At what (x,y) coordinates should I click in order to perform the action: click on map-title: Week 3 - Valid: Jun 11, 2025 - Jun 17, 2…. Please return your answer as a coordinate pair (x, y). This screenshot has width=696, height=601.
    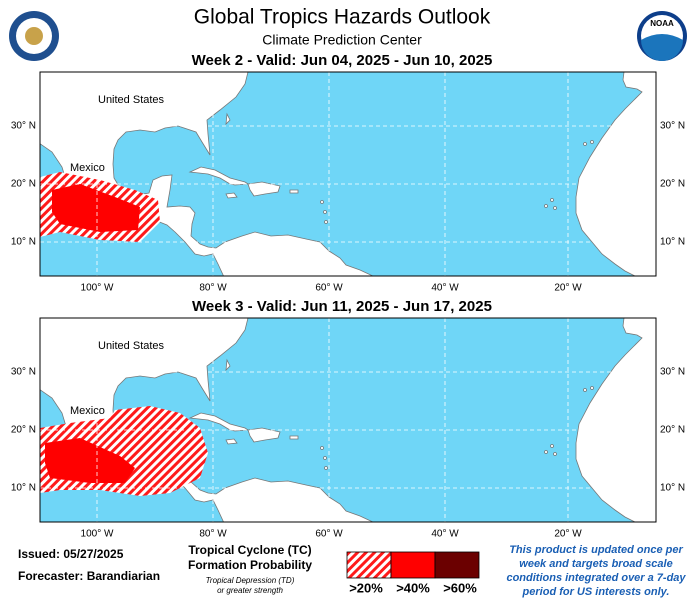
    Looking at the image, I should click on (342, 306).